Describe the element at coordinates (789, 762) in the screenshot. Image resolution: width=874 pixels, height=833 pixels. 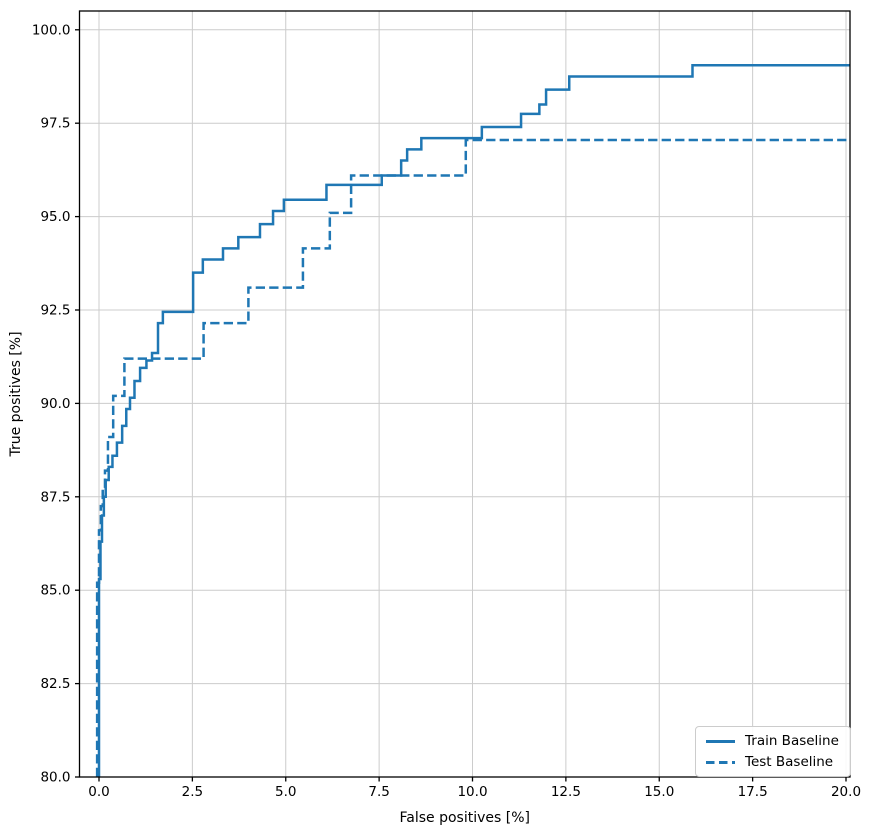
I see `legend-label: Test Baseline` at that location.